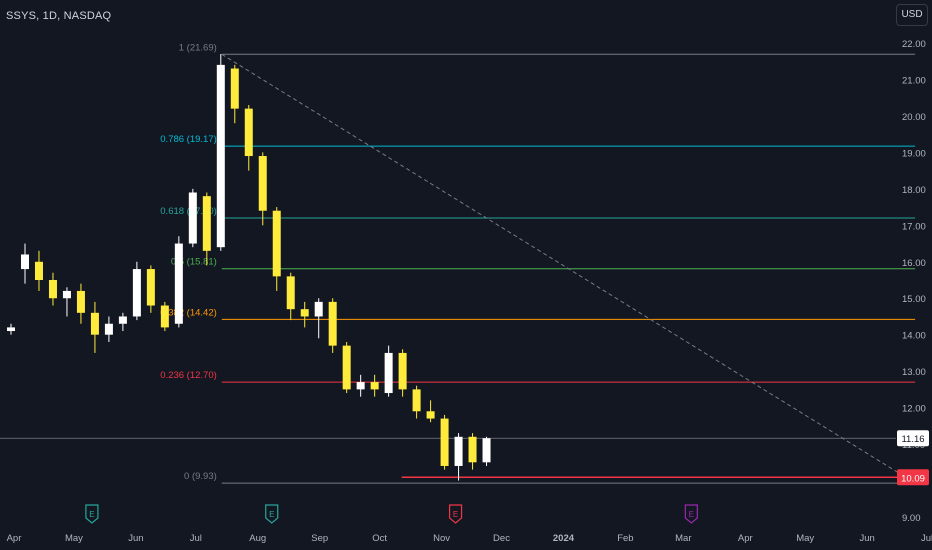 This screenshot has width=932, height=550. I want to click on fib-level-label: 0.5 (15.81), so click(194, 262).